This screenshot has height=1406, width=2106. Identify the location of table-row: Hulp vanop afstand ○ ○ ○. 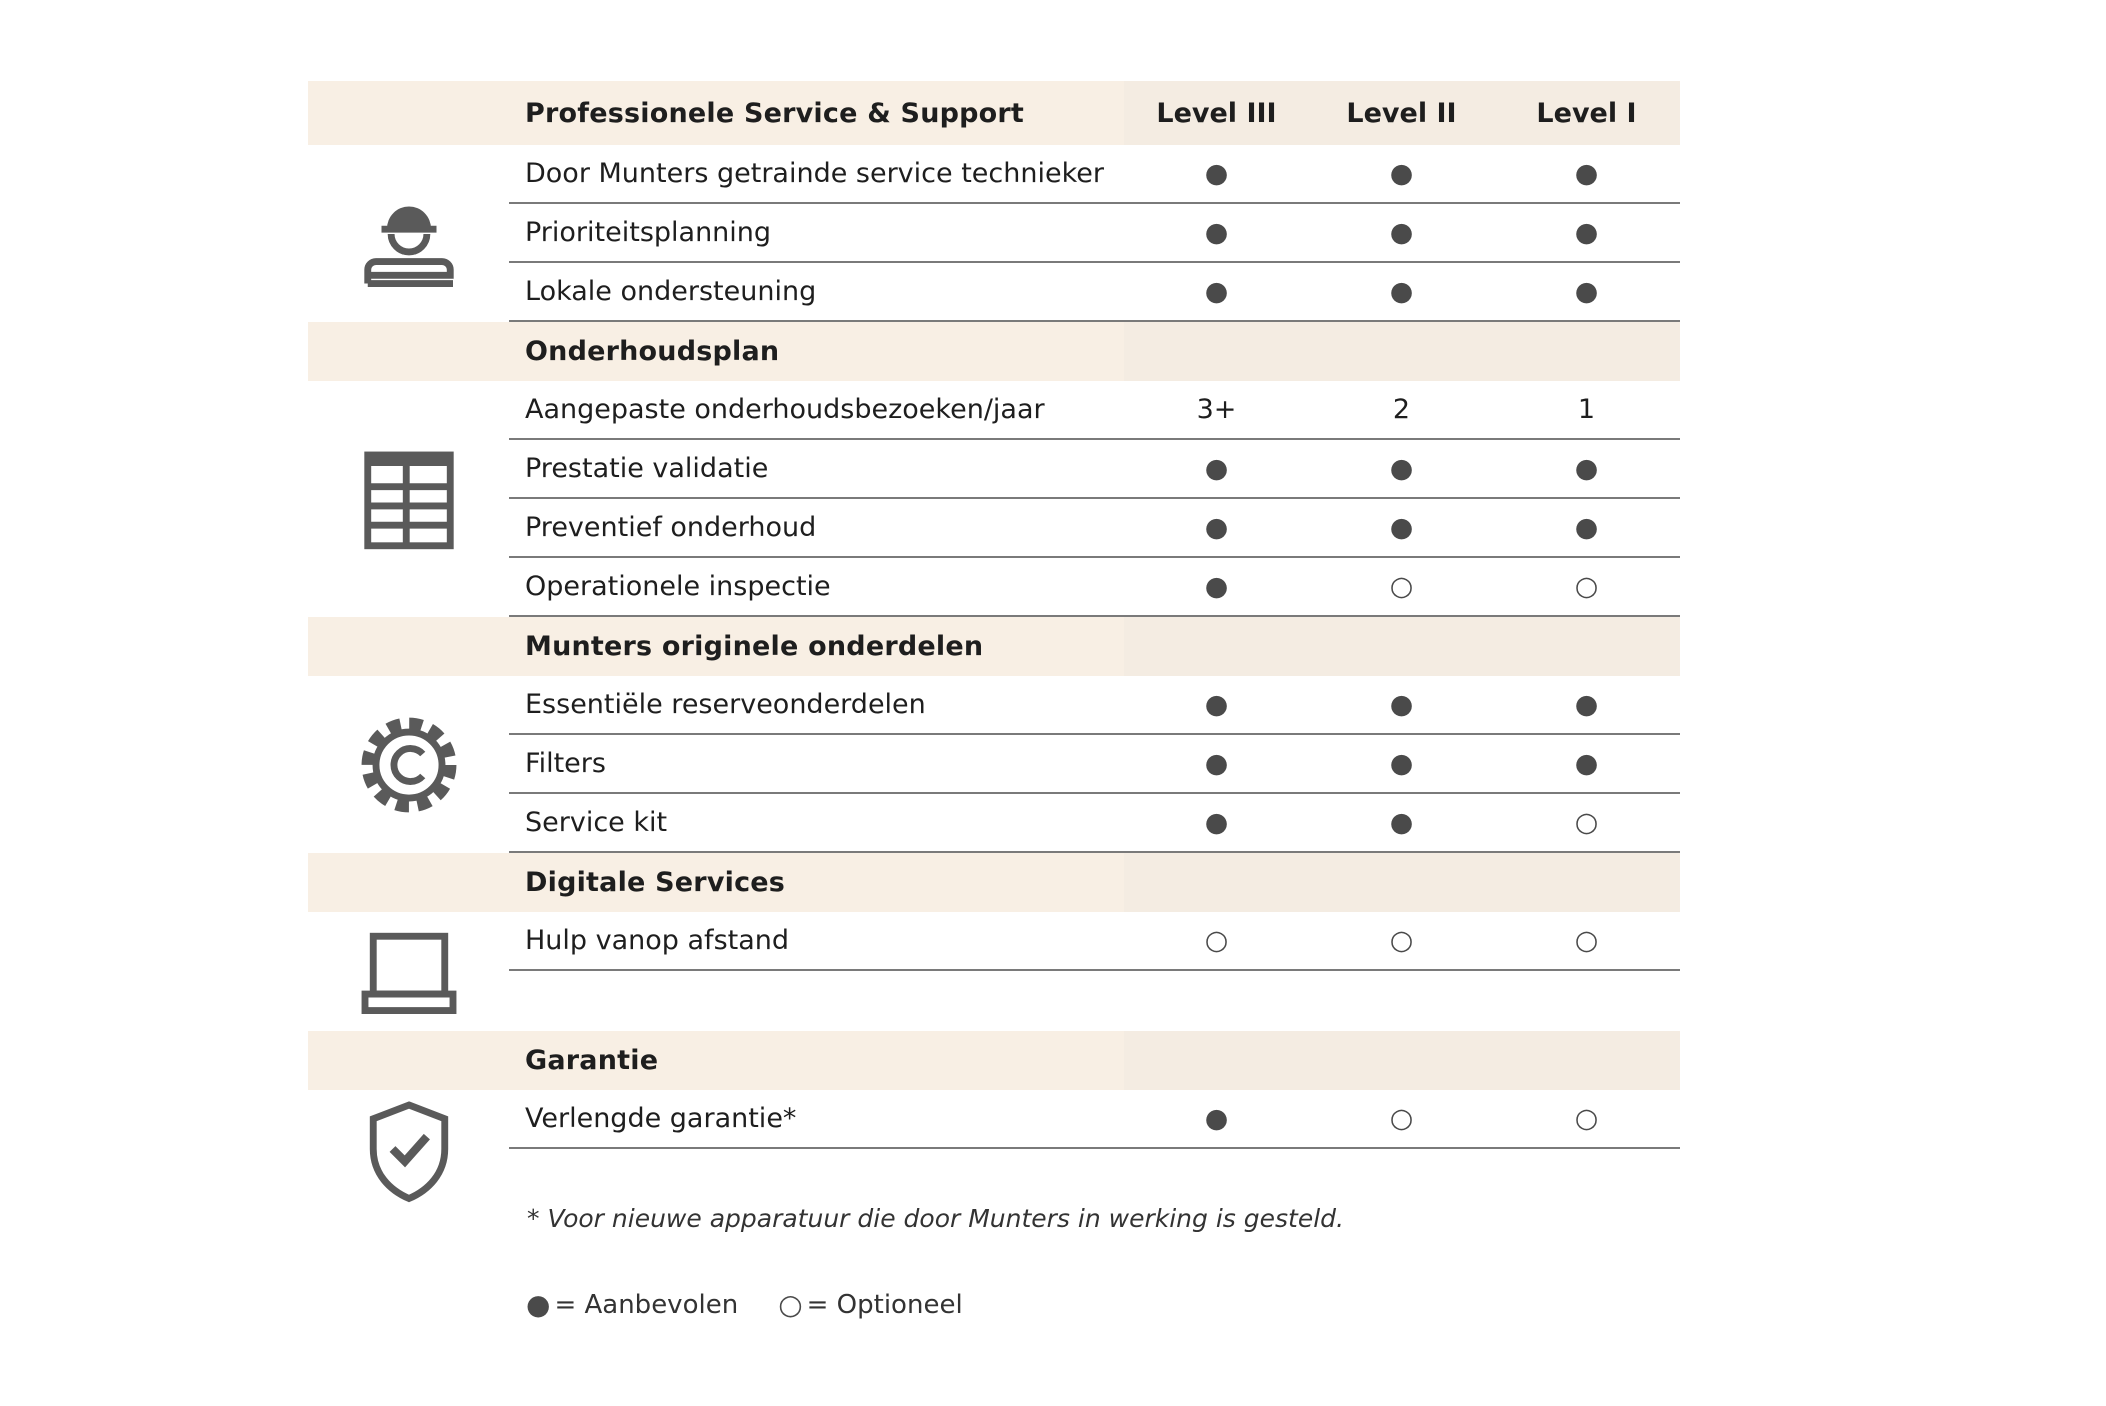
(1094, 941).